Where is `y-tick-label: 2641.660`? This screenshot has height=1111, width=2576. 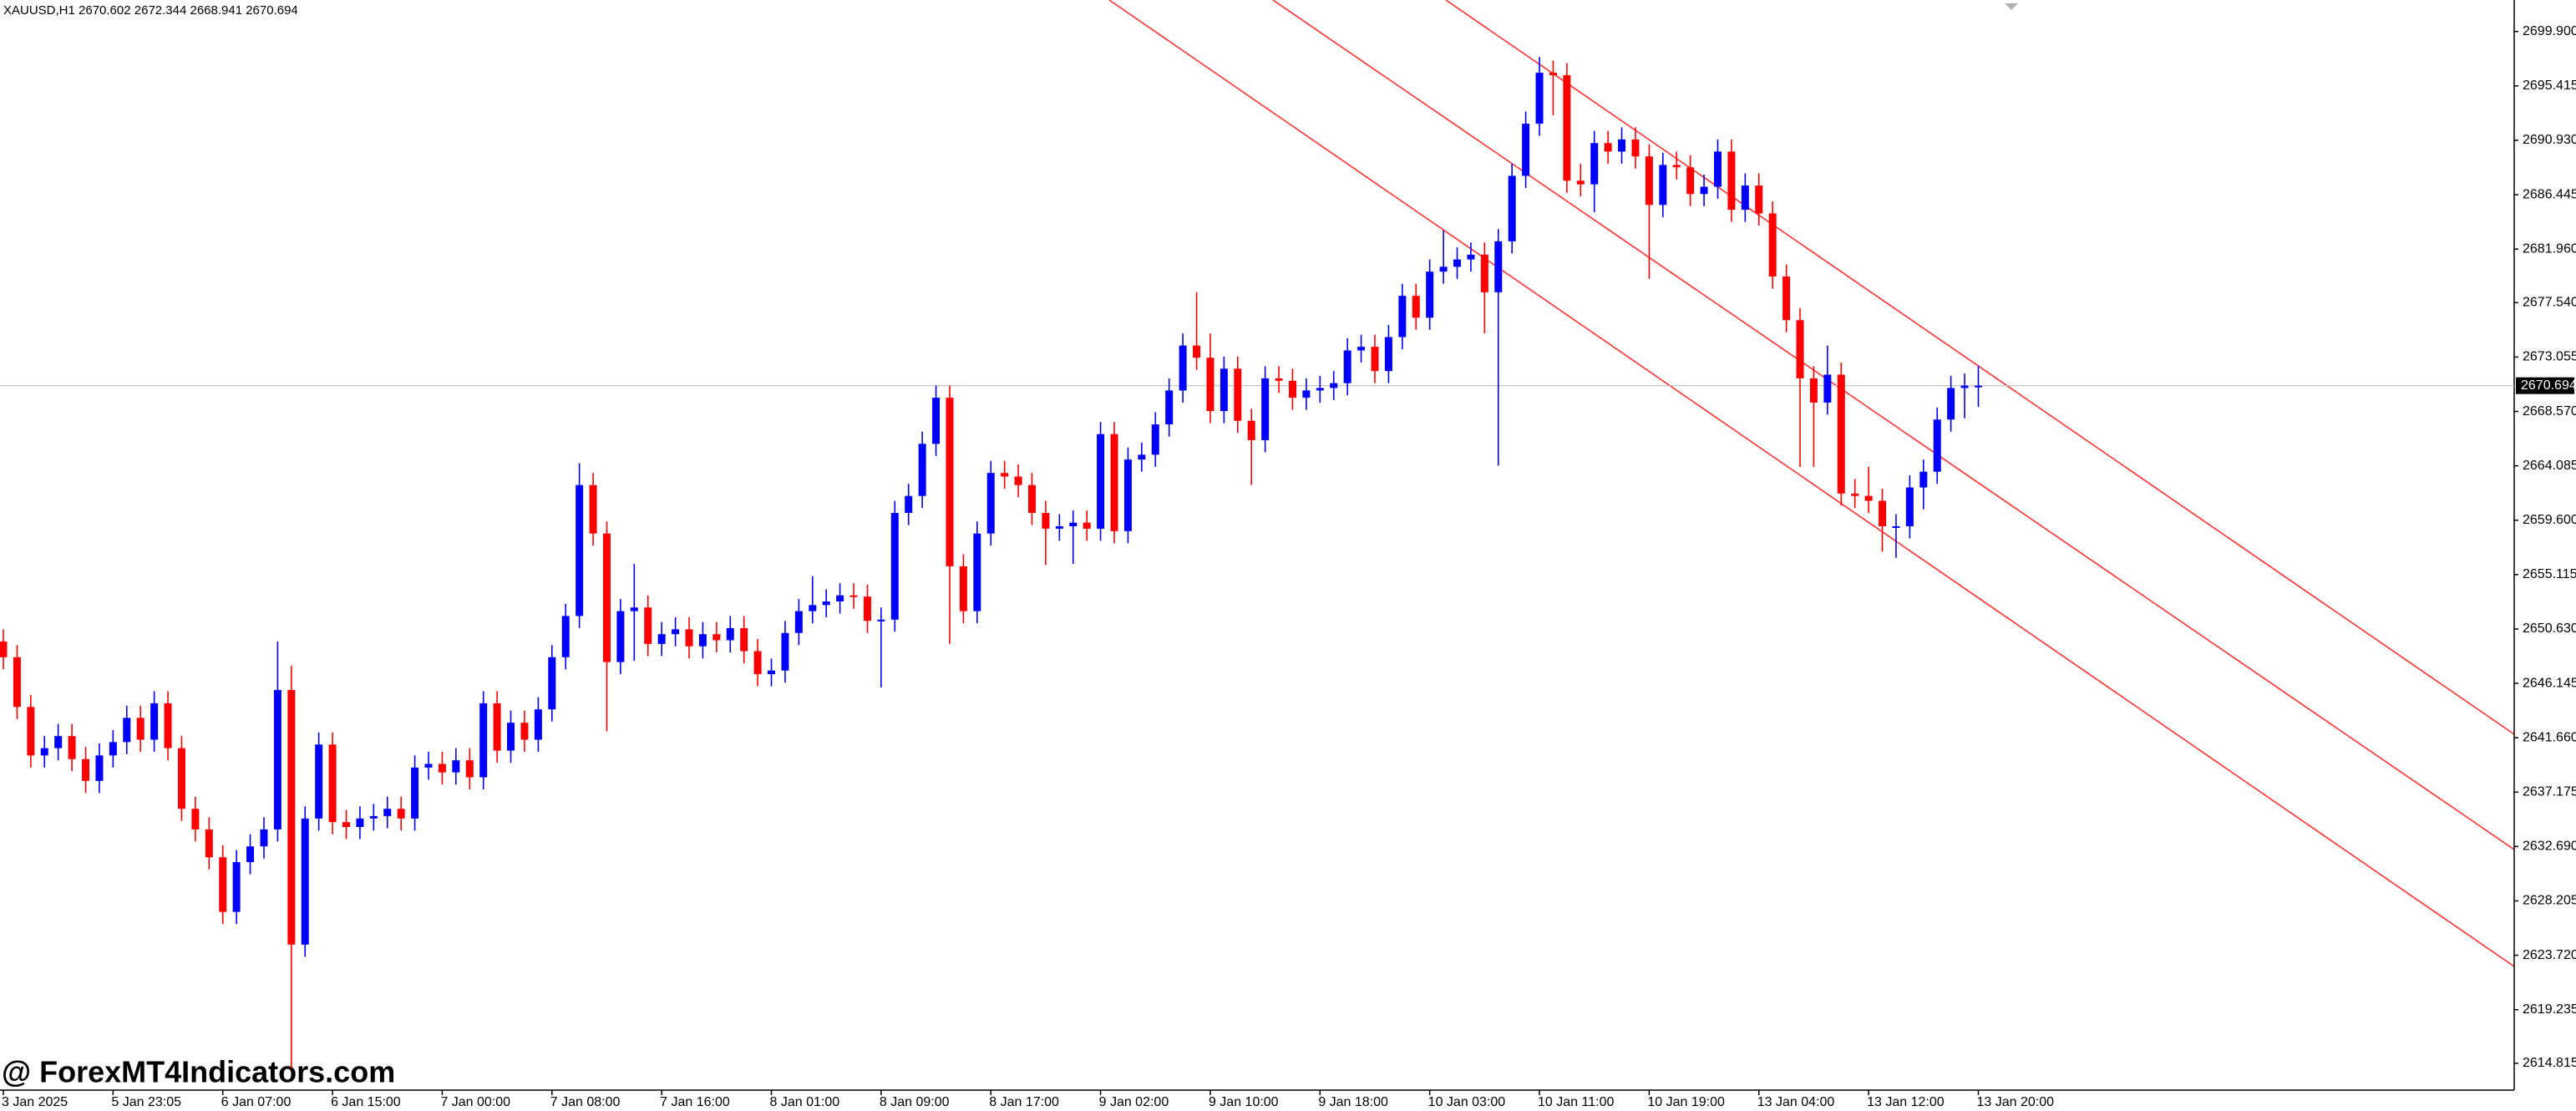 y-tick-label: 2641.660 is located at coordinates (2549, 737).